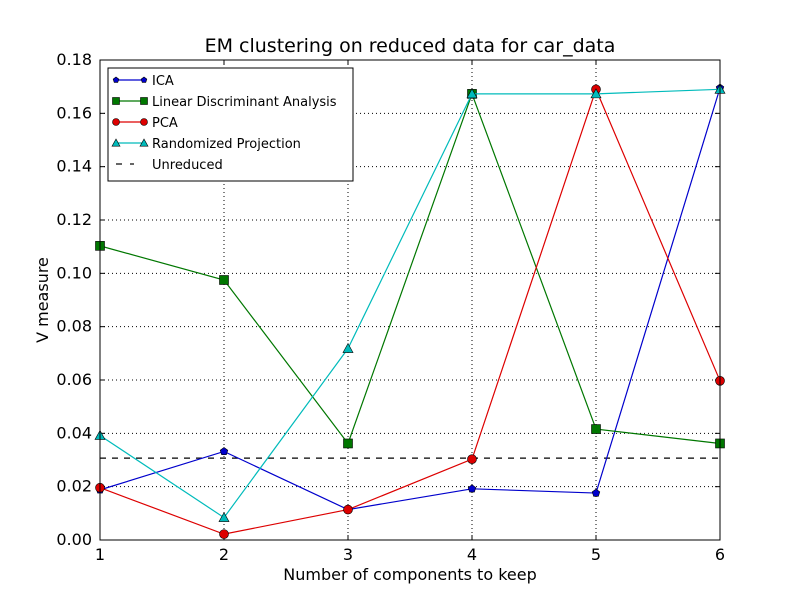 This screenshot has width=800, height=600. Describe the element at coordinates (42, 300) in the screenshot. I see `y-axis-label: V measure` at that location.